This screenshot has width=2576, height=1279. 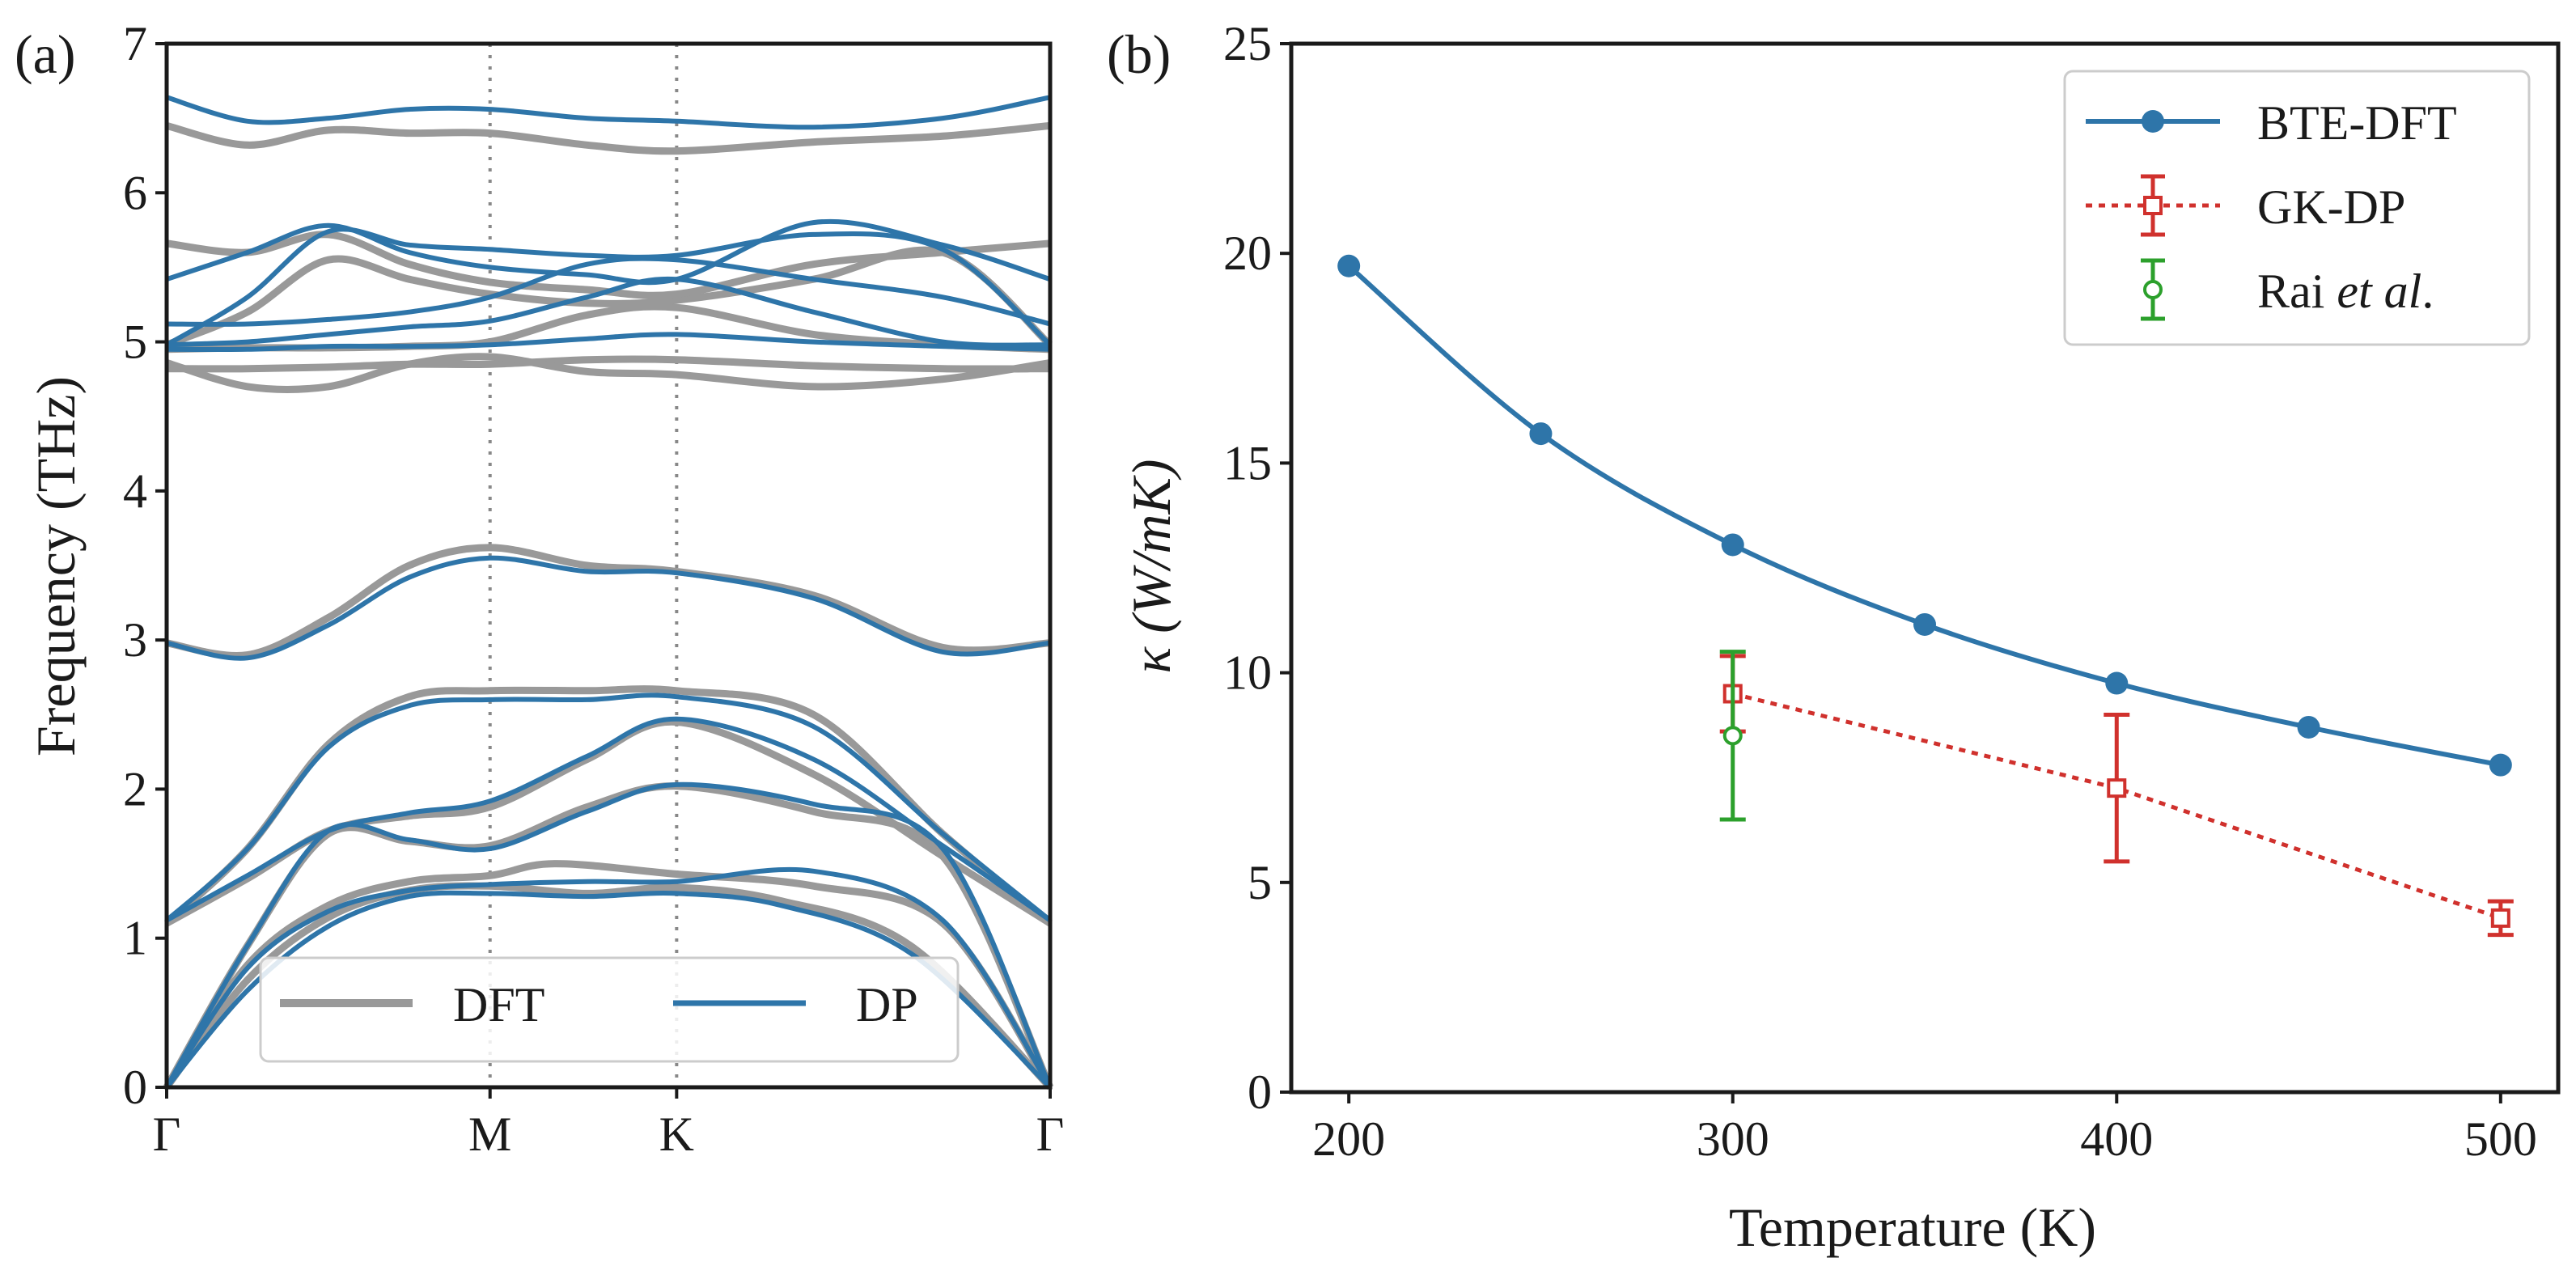 What do you see at coordinates (135, 788) in the screenshot?
I see `a-y-tick-label: 2` at bounding box center [135, 788].